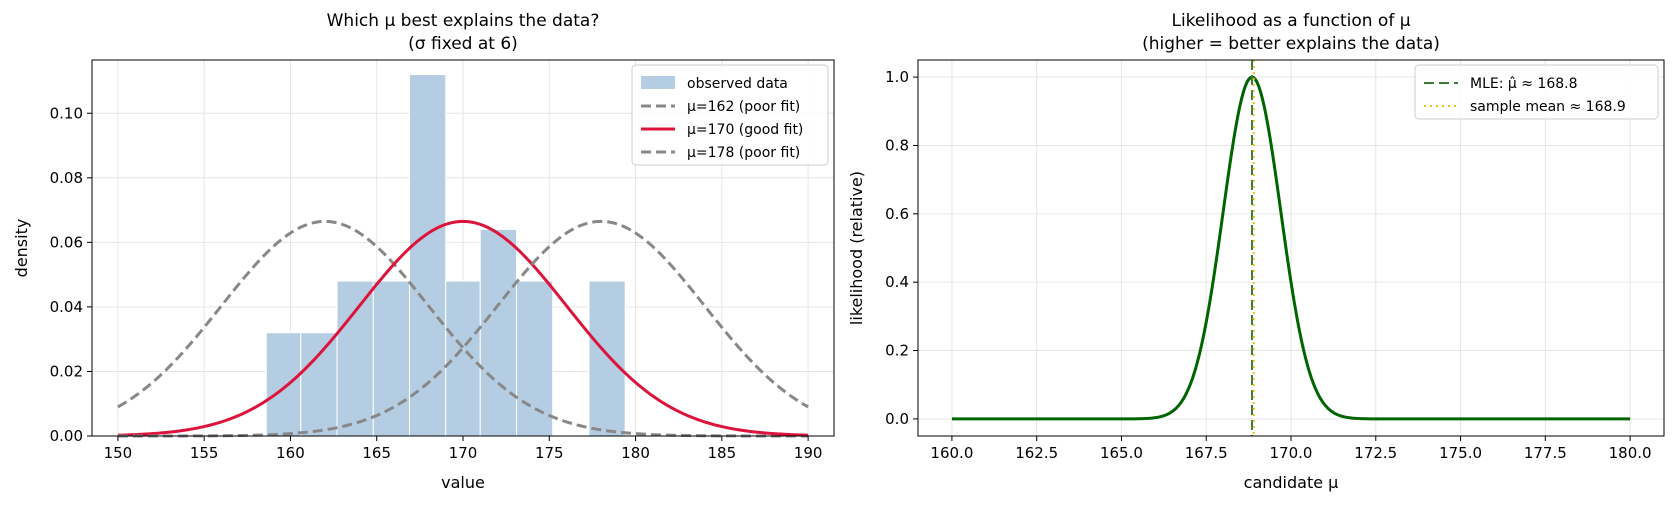  What do you see at coordinates (951, 453) in the screenshot?
I see `x-tick-label: 160.0` at bounding box center [951, 453].